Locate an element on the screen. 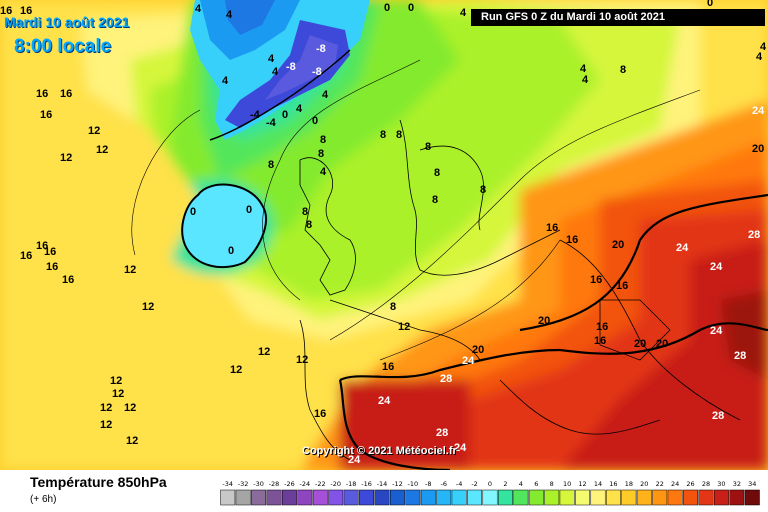 This screenshot has height=512, width=768. legend-tick-label: -20 is located at coordinates (335, 484).